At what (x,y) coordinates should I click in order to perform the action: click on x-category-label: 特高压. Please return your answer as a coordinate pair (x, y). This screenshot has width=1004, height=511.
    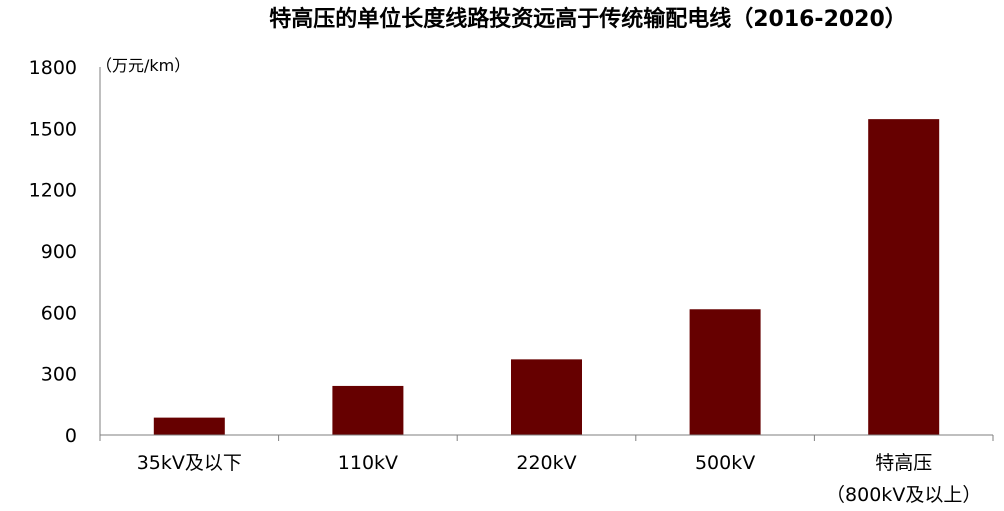
    Looking at the image, I should click on (903, 463).